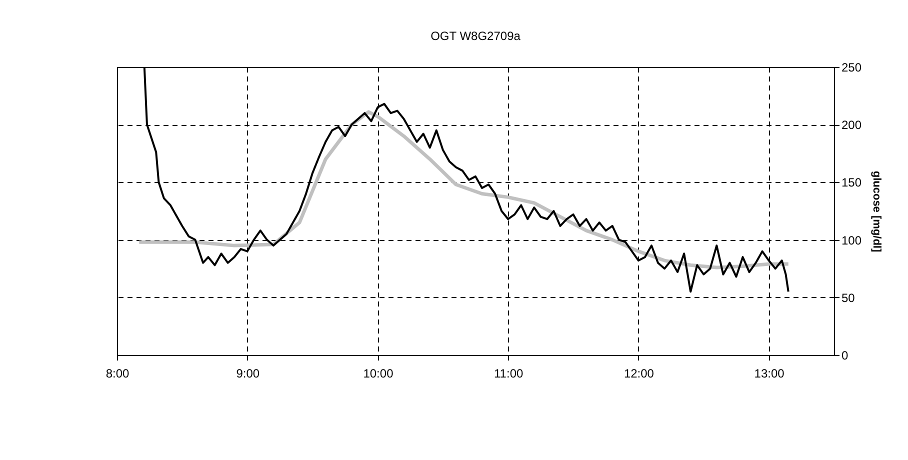 The height and width of the screenshot is (460, 908). What do you see at coordinates (248, 373) in the screenshot?
I see `x-tick-label: 9:00` at bounding box center [248, 373].